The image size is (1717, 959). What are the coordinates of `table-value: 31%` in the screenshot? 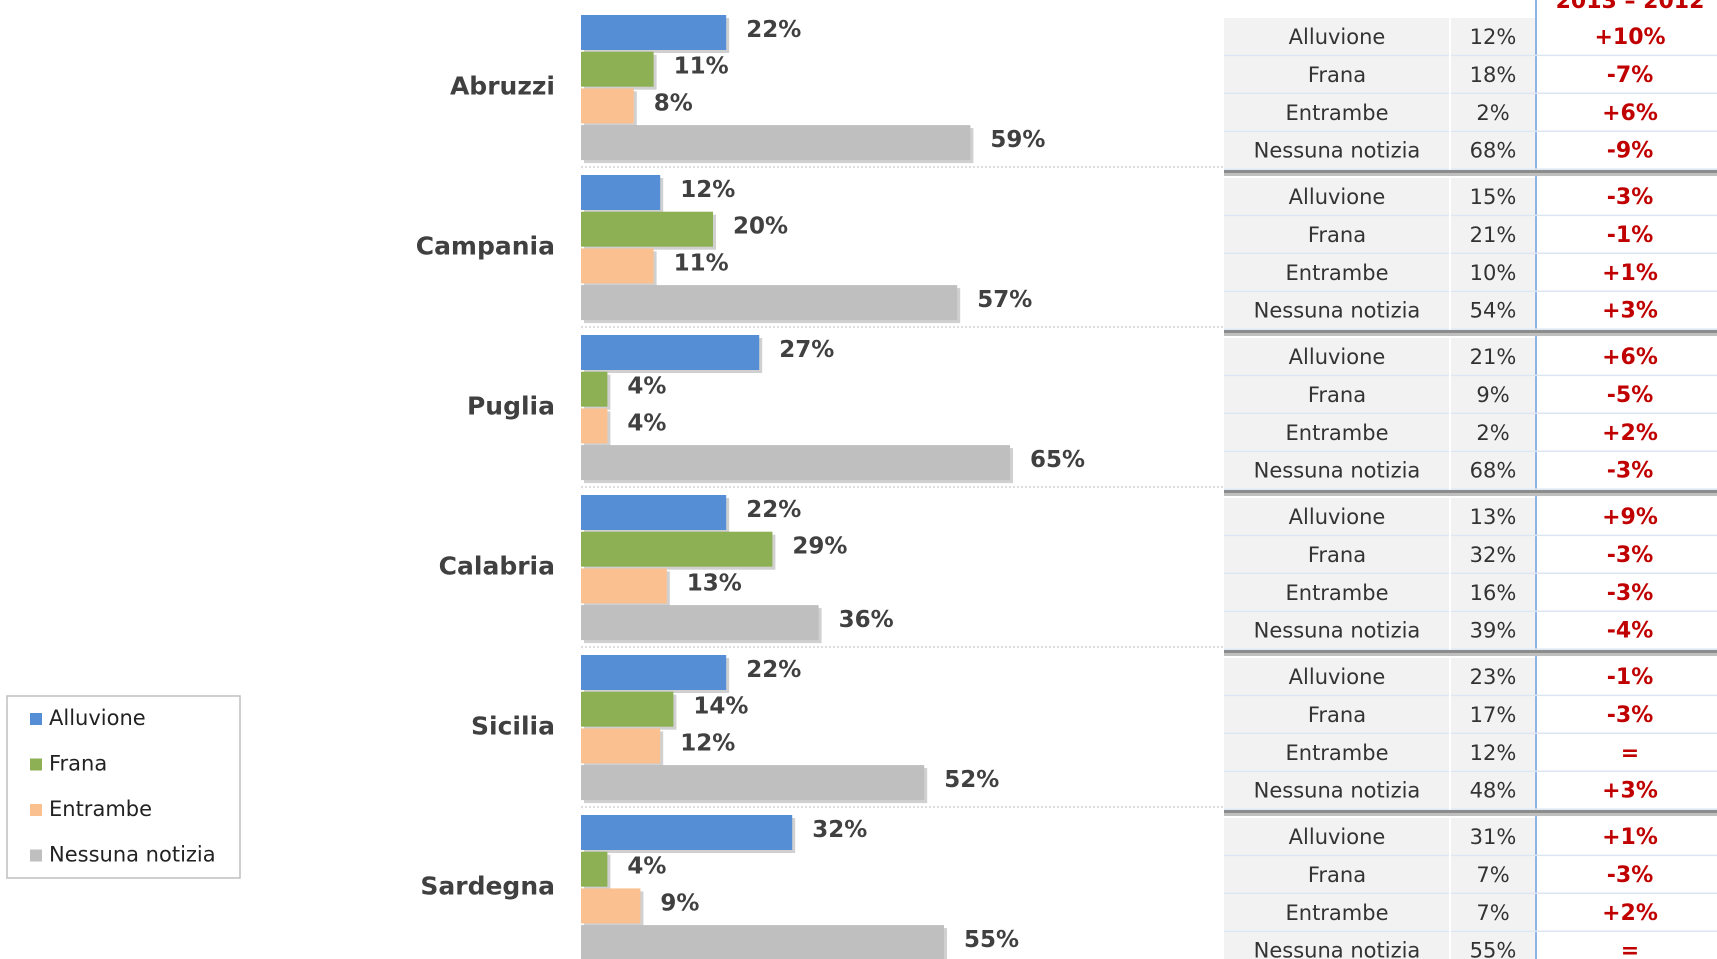 It's located at (1493, 837).